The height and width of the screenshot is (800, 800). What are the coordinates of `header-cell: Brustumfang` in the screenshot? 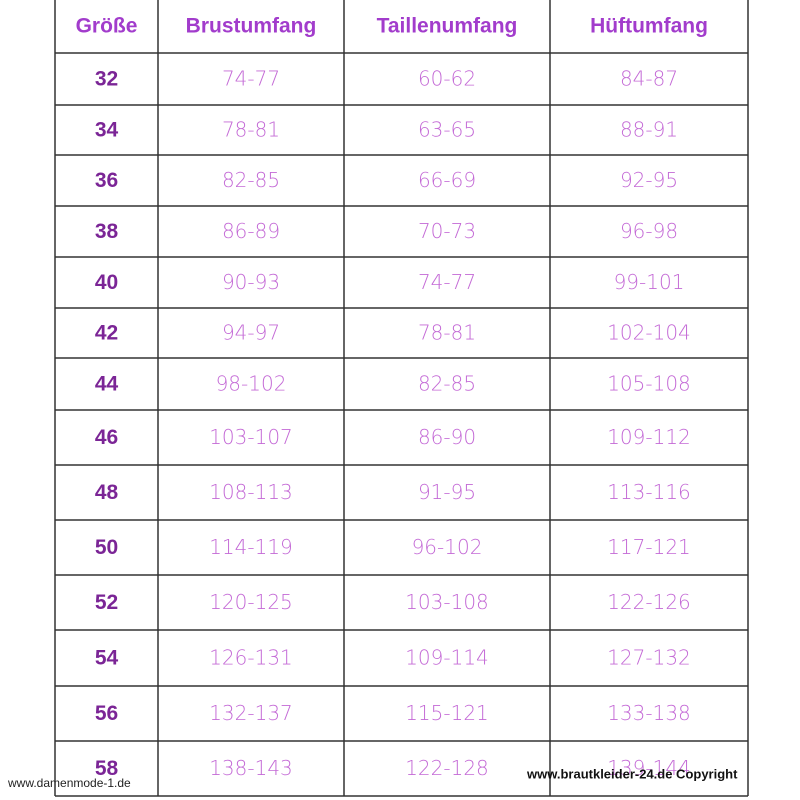 It's located at (251, 26).